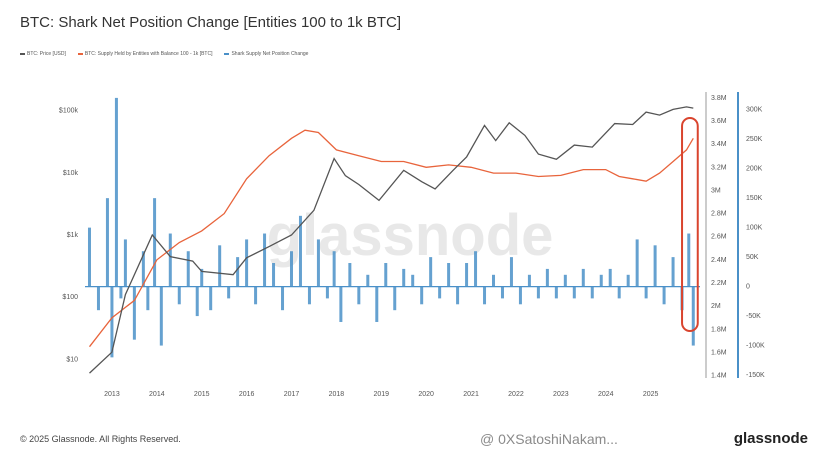 The width and height of the screenshot is (828, 466). What do you see at coordinates (748, 287) in the screenshot?
I see `y-right-tick-label: 0` at bounding box center [748, 287].